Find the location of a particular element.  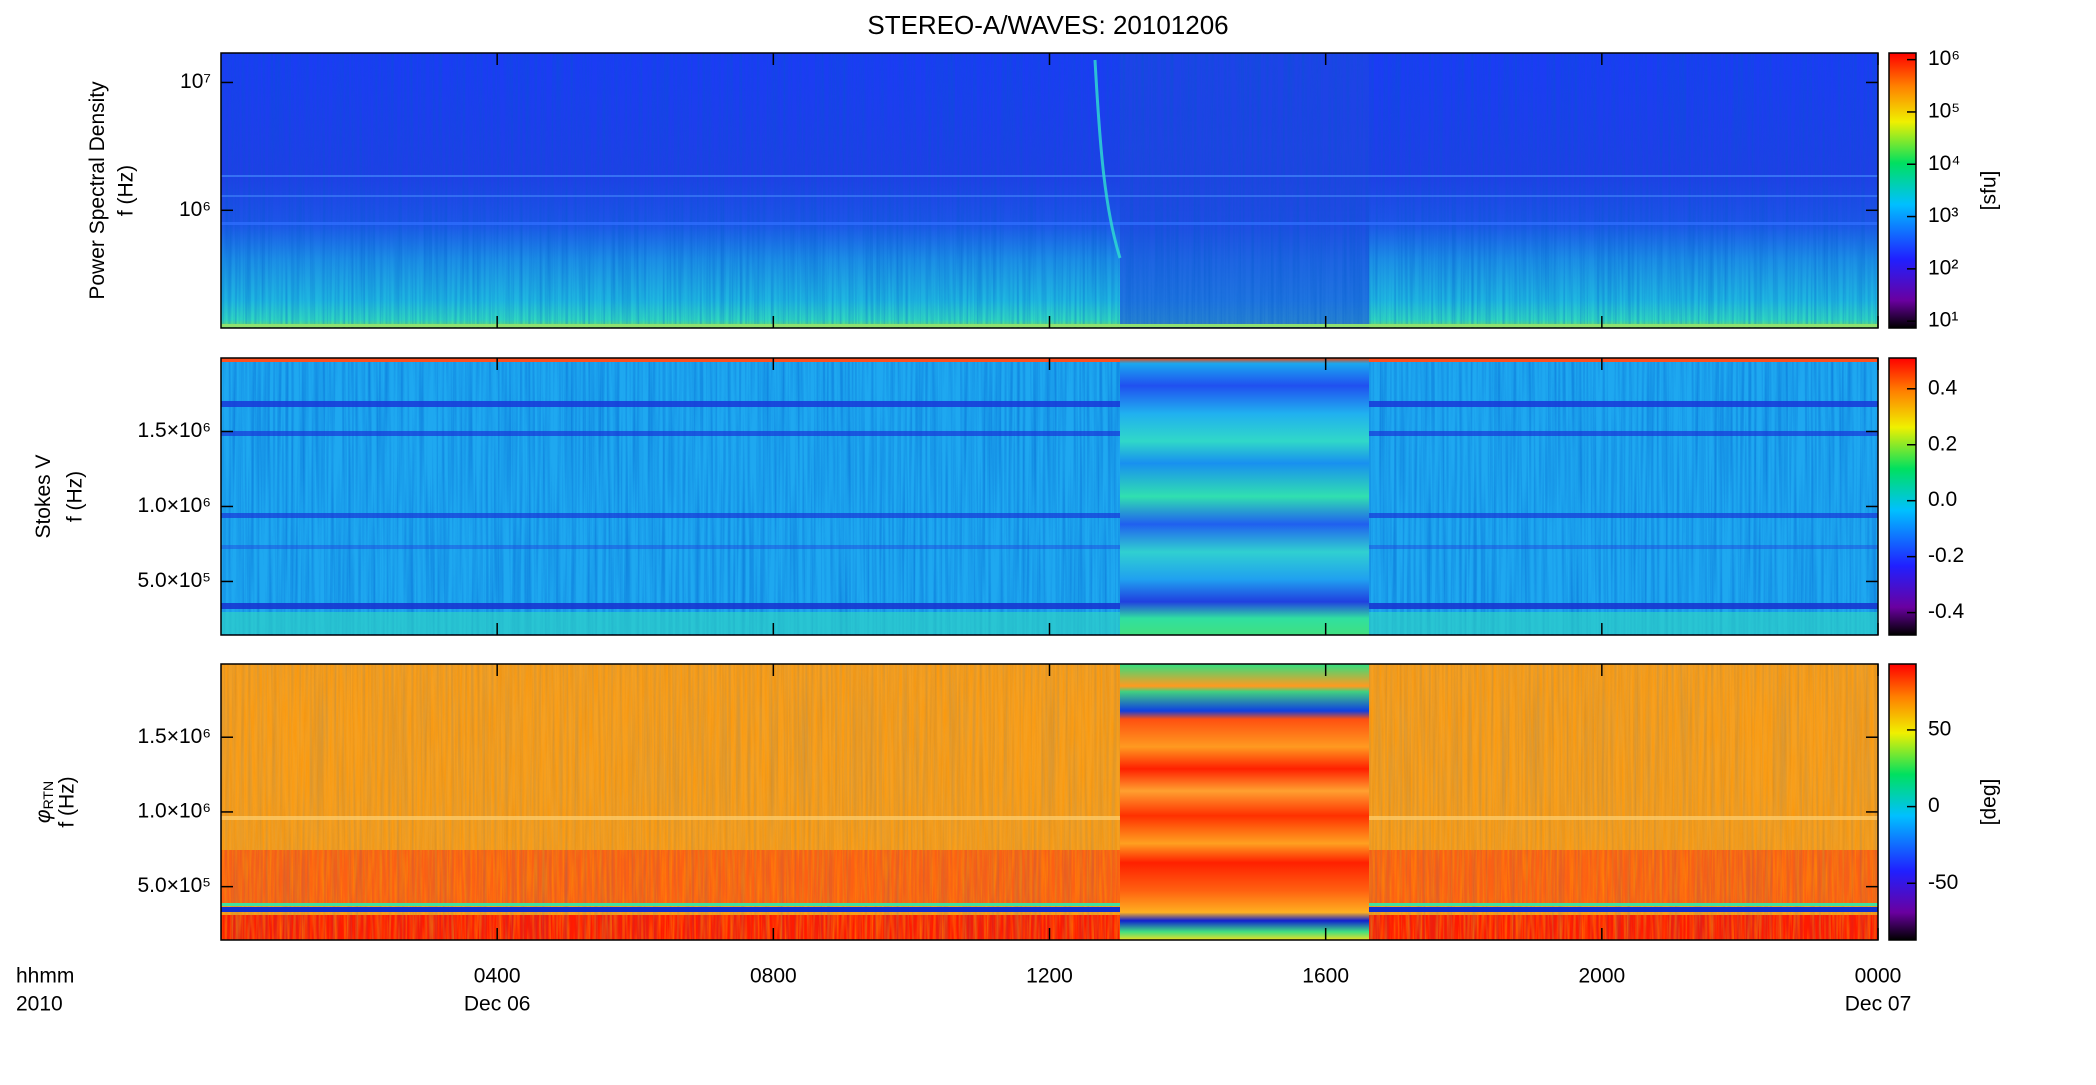

y-tick-label: 10⁶ is located at coordinates (195, 209).